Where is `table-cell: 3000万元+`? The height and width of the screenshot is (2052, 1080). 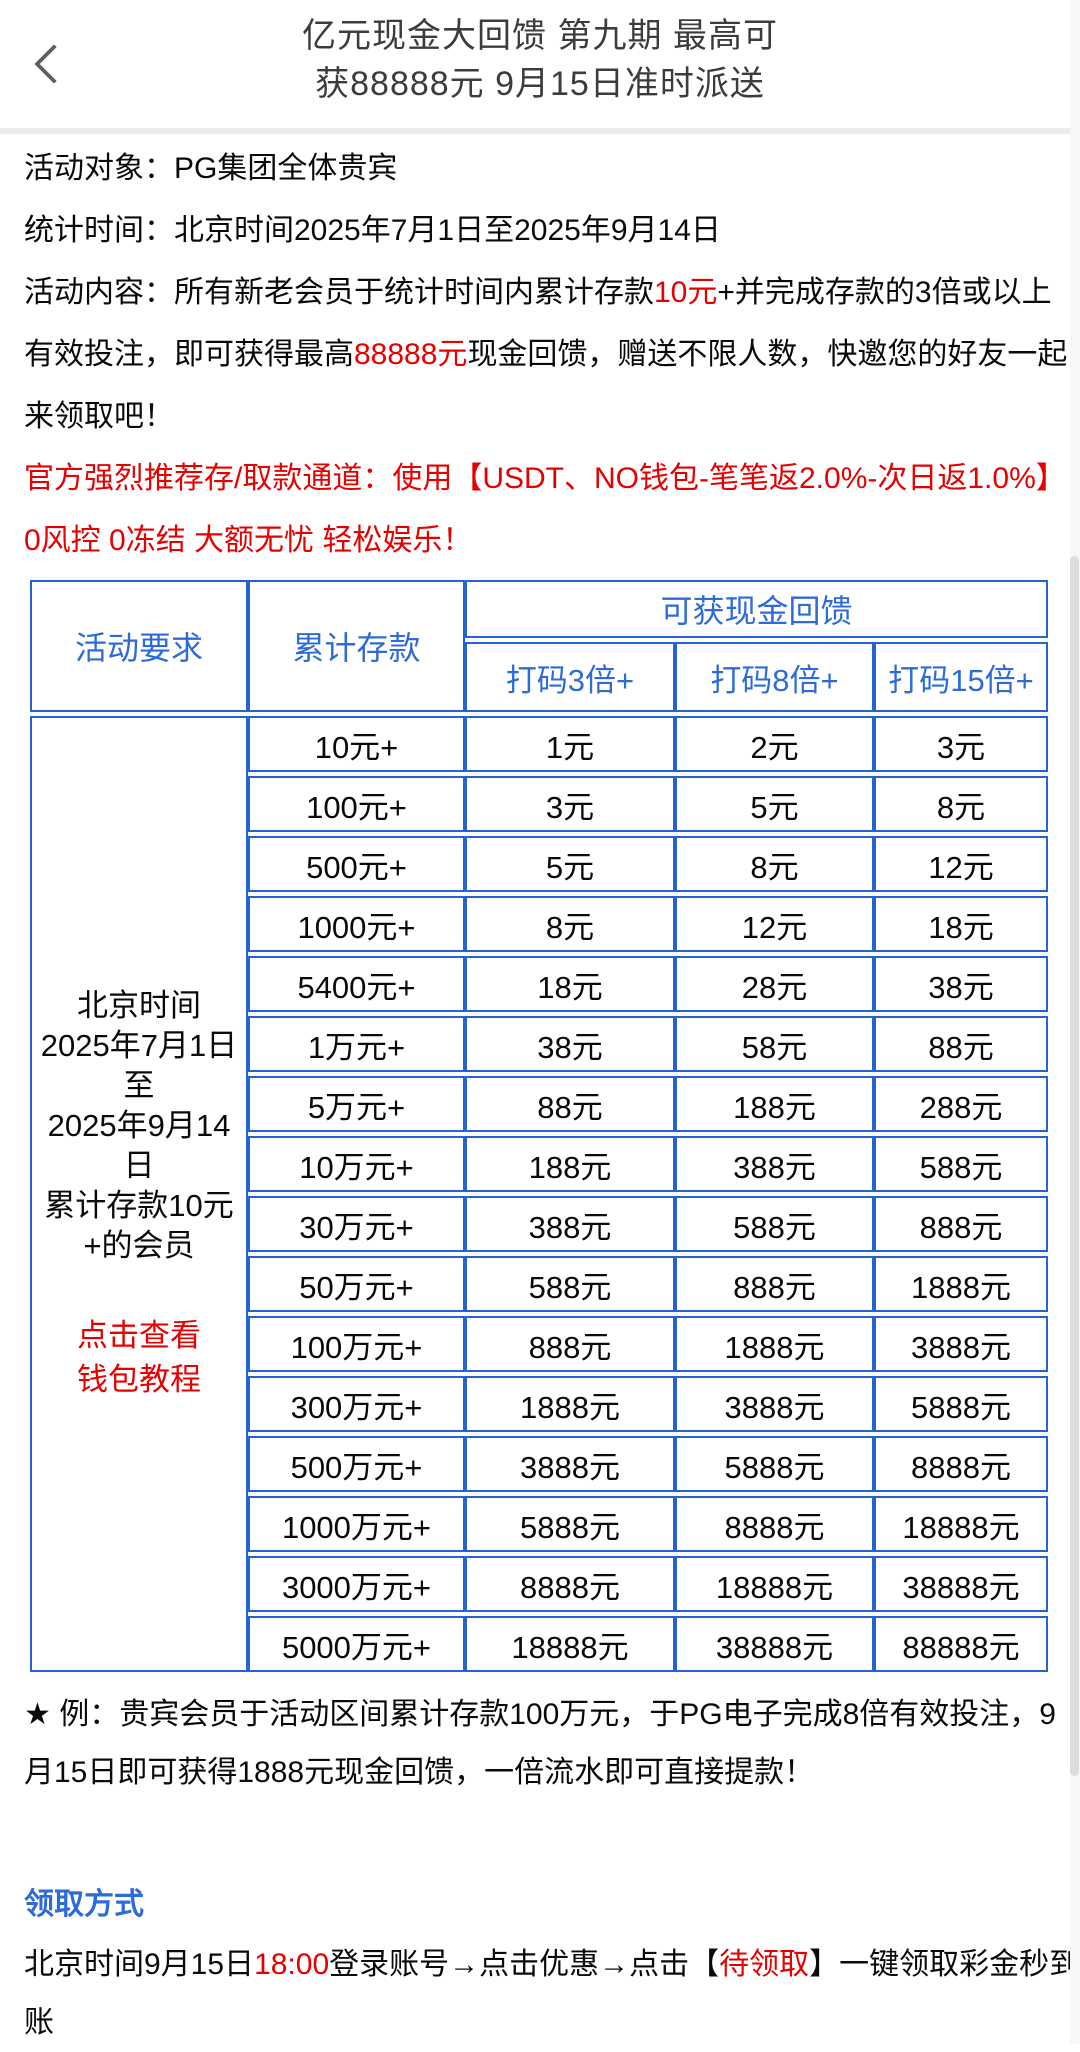 table-cell: 3000万元+ is located at coordinates (356, 1584).